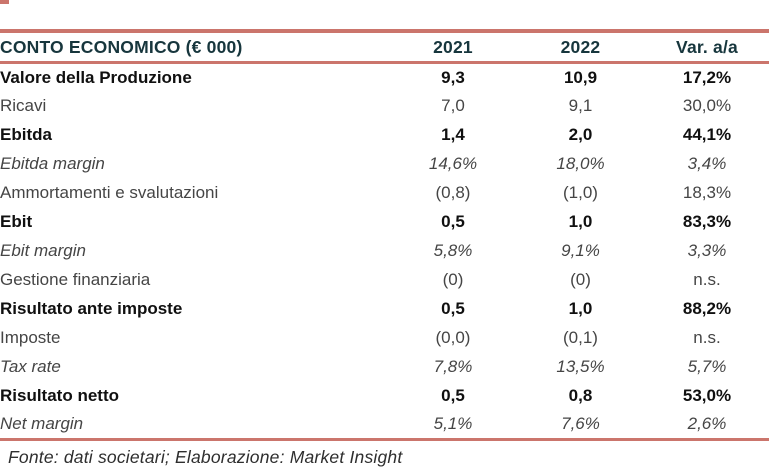 This screenshot has height=471, width=769. What do you see at coordinates (707, 105) in the screenshot?
I see `row-value-var: 30,0%` at bounding box center [707, 105].